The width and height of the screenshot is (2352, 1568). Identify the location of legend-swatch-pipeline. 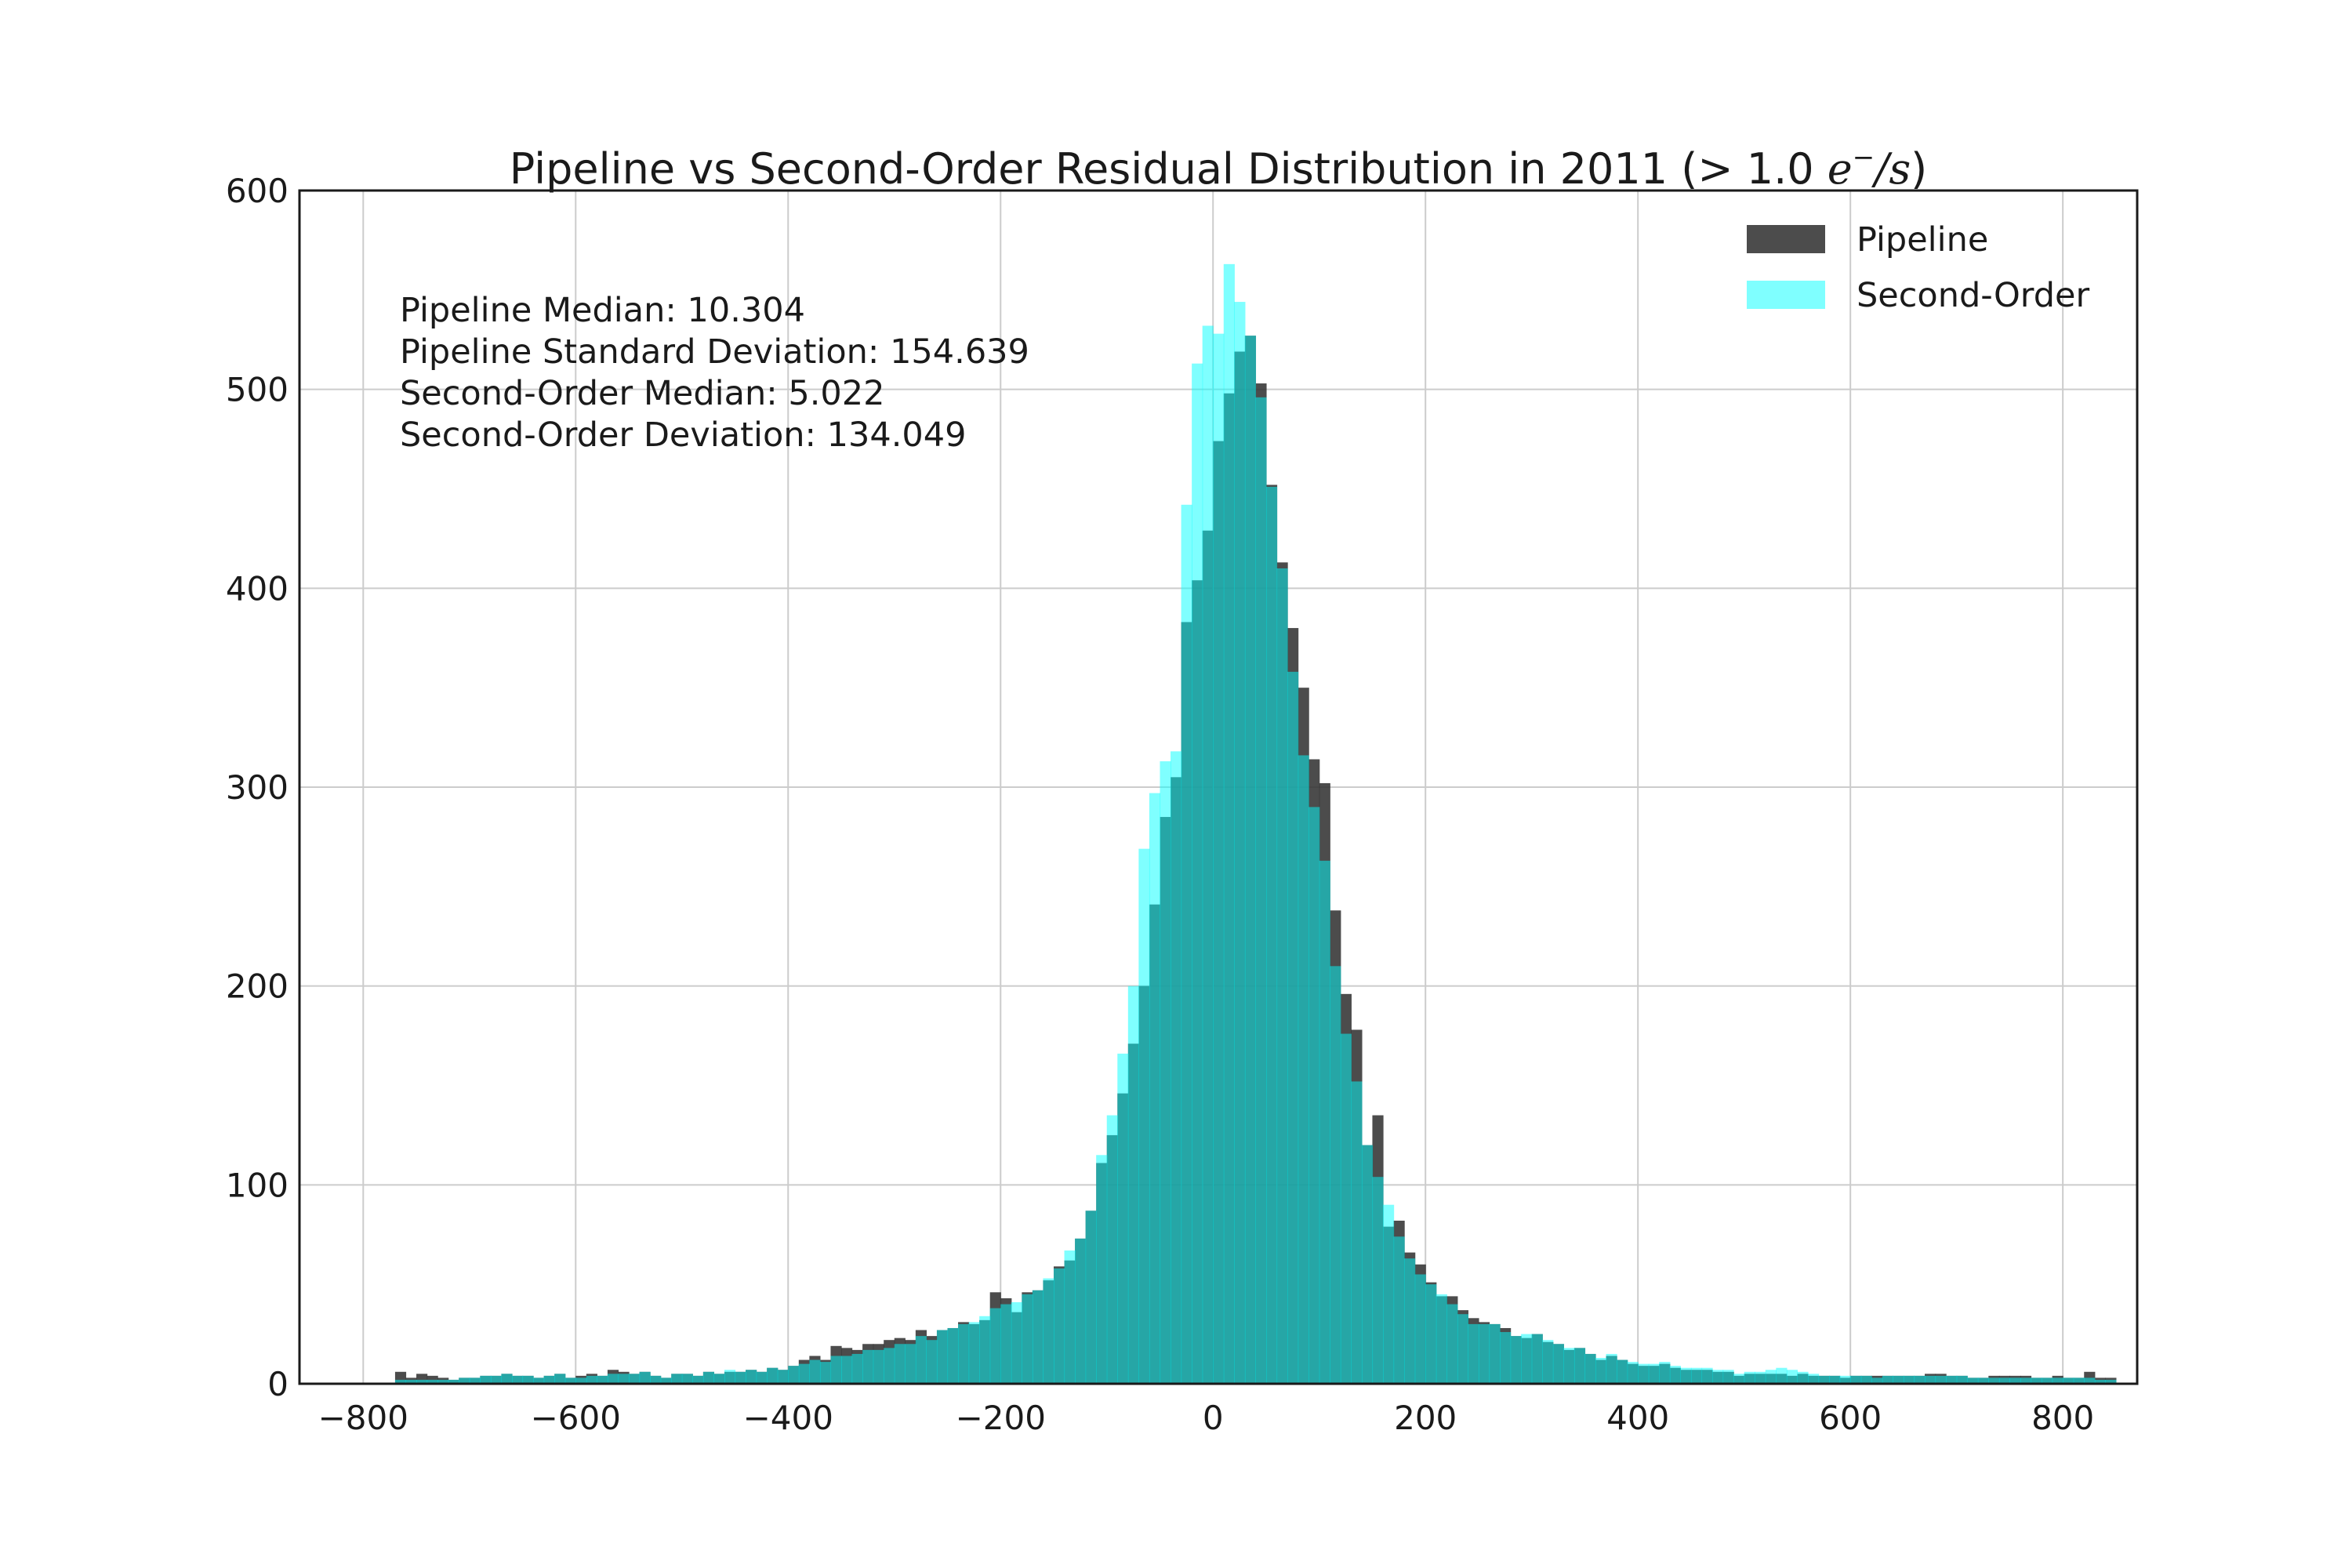
(1786, 239).